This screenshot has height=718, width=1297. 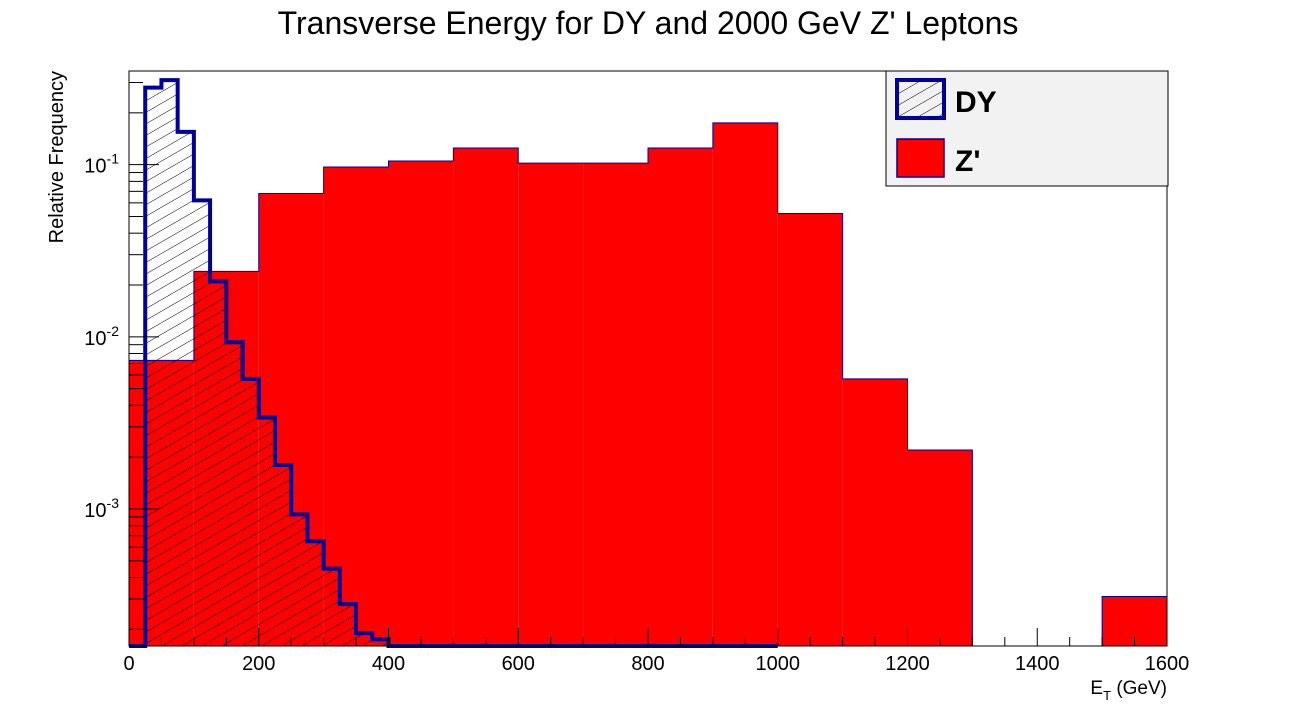 I want to click on x-tick-label: 0, so click(x=128, y=664).